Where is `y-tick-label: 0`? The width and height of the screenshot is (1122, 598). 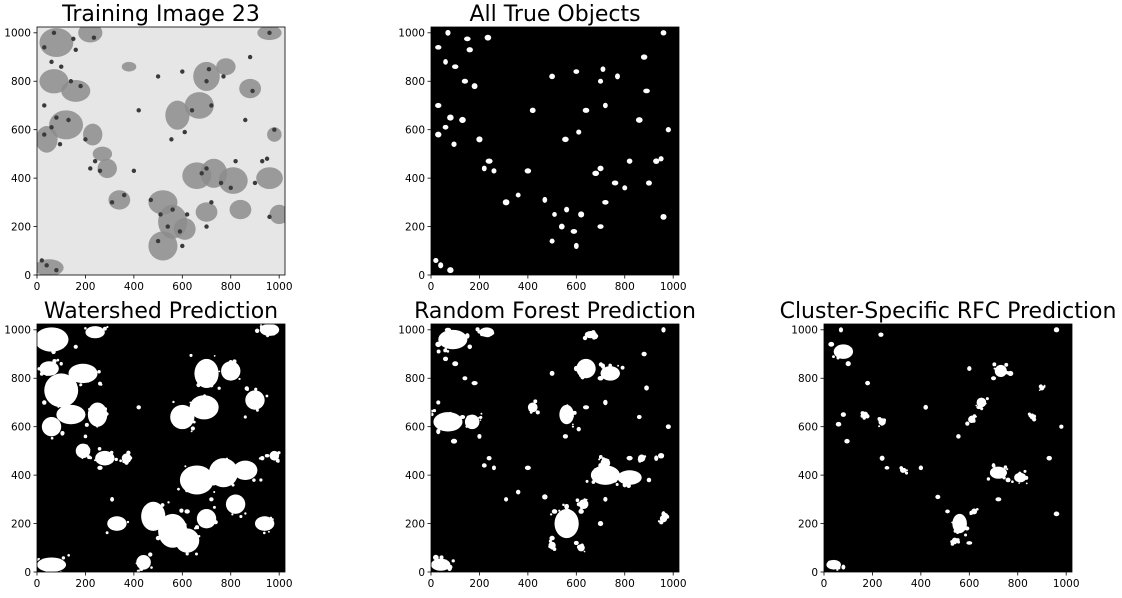 y-tick-label: 0 is located at coordinates (421, 573).